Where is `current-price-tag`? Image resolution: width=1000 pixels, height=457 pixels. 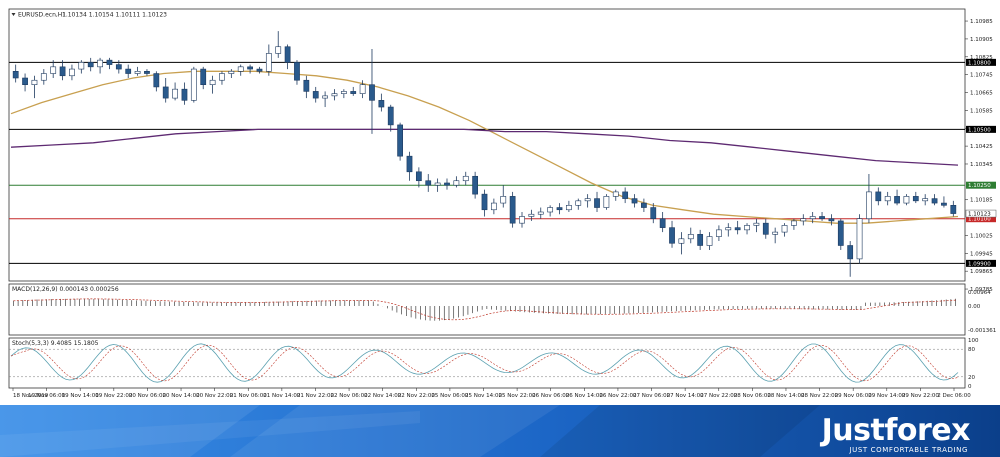
current-price-tag is located at coordinates (981, 213).